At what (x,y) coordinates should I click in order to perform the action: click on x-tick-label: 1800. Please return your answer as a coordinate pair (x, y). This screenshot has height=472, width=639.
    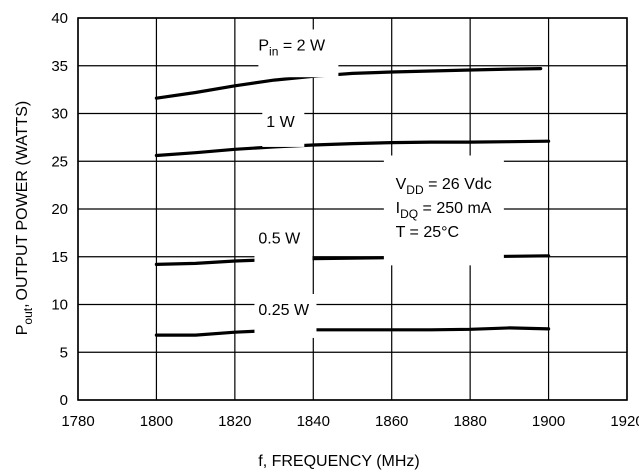
    Looking at the image, I should click on (156, 421).